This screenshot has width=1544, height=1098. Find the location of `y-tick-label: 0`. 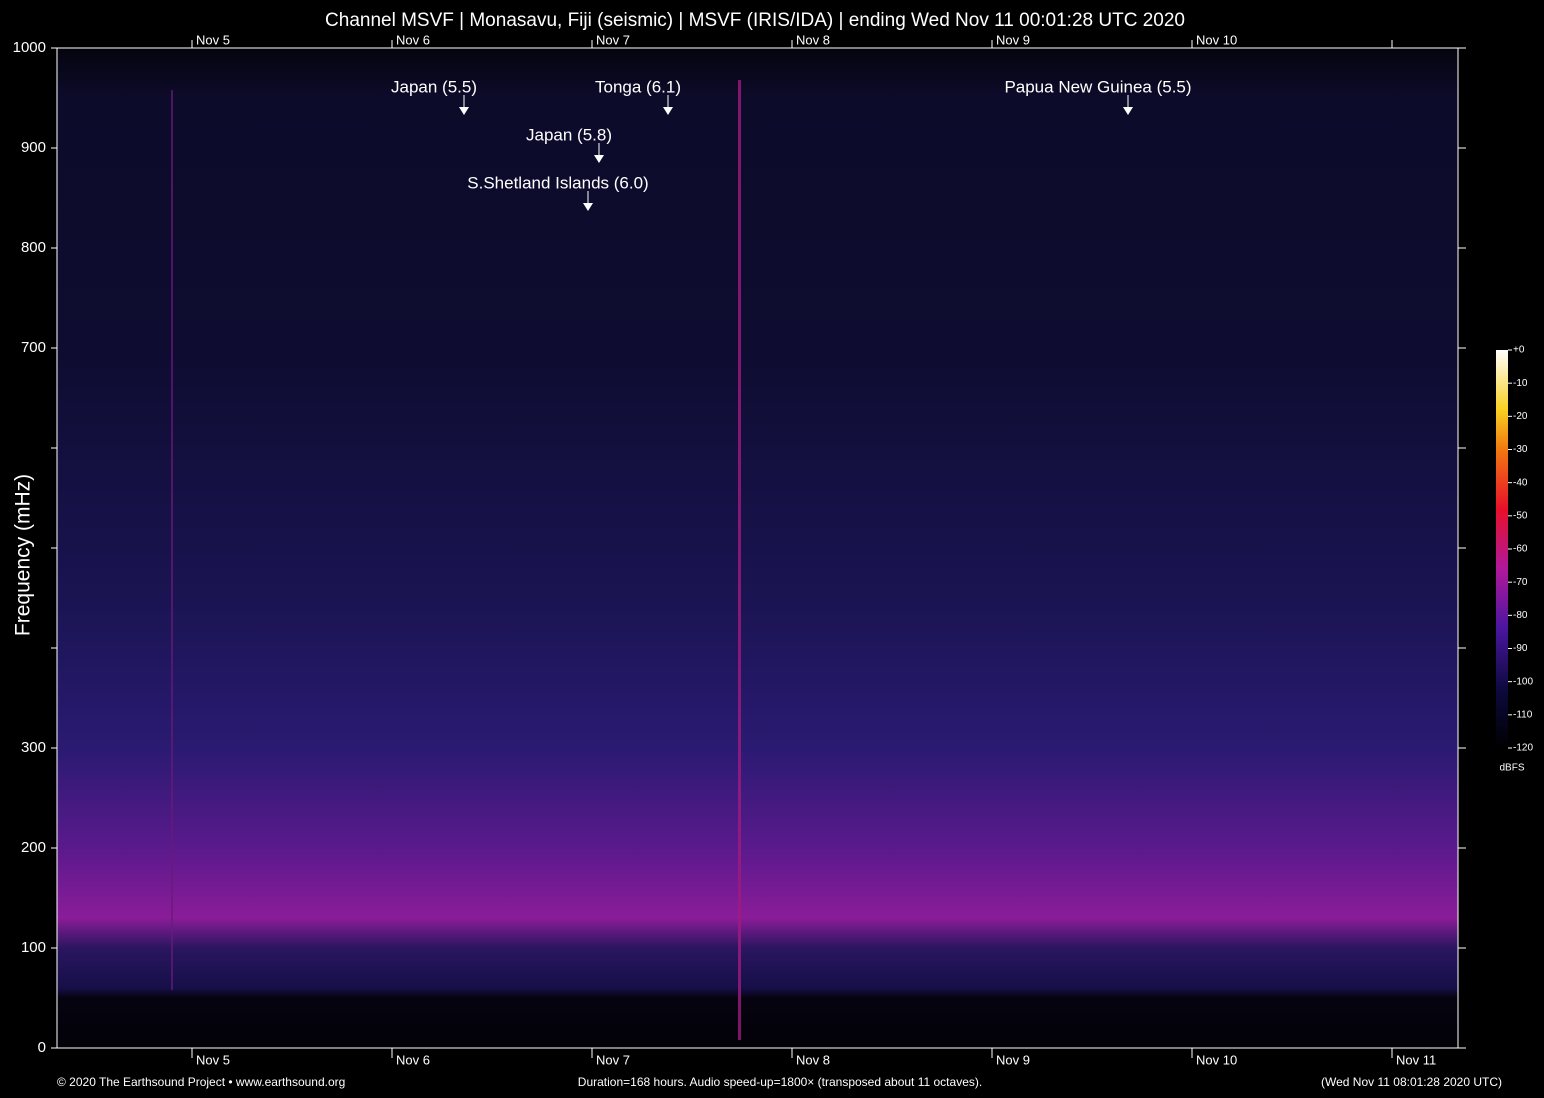

y-tick-label: 0 is located at coordinates (42, 1047).